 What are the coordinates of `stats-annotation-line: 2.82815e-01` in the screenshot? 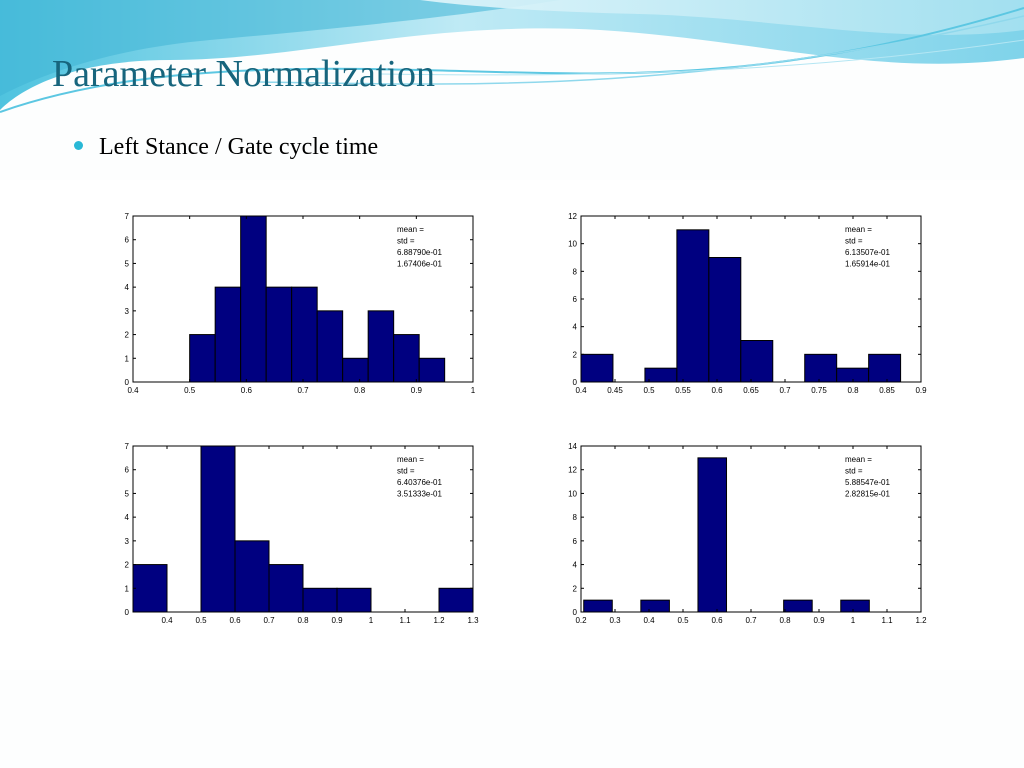 It's located at (867, 494).